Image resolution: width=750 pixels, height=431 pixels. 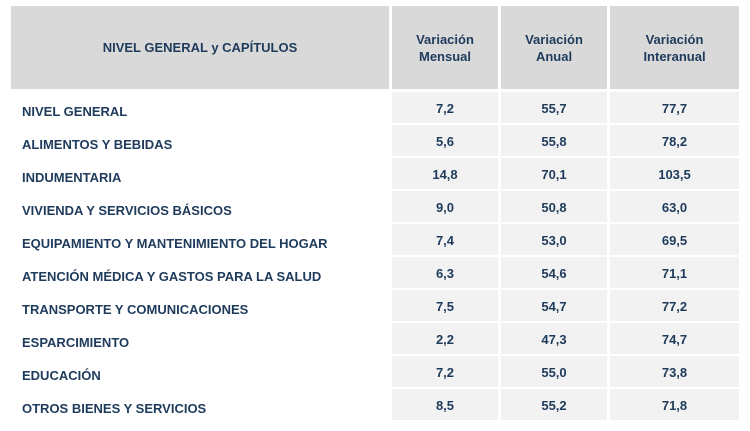 What do you see at coordinates (554, 107) in the screenshot?
I see `row-annual: 55,7` at bounding box center [554, 107].